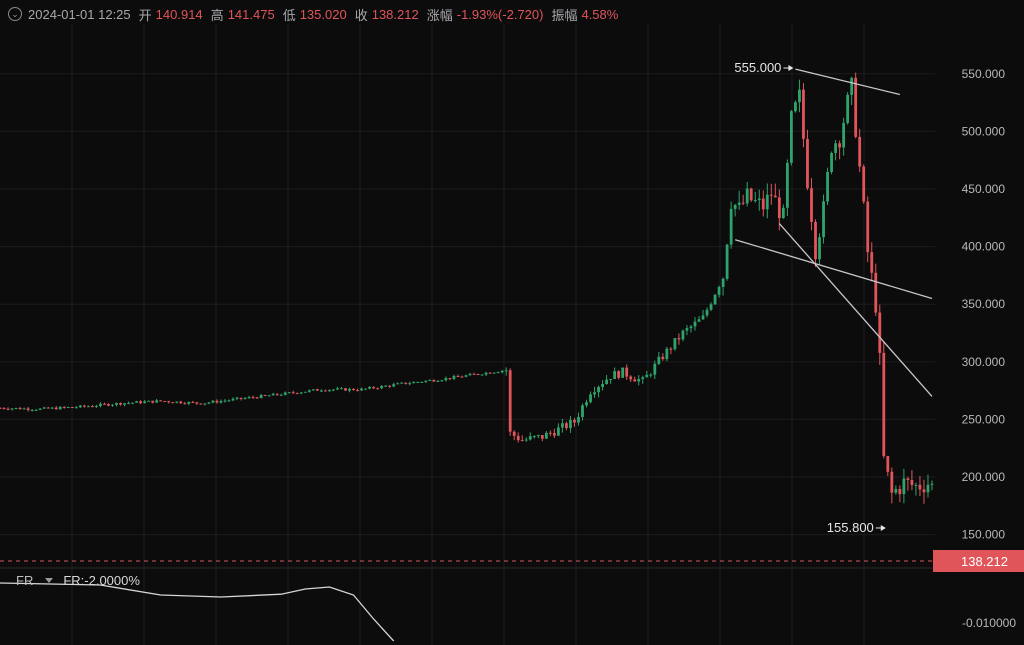 This screenshot has width=1024, height=645. Describe the element at coordinates (848, 82) in the screenshot. I see `trendline` at that location.